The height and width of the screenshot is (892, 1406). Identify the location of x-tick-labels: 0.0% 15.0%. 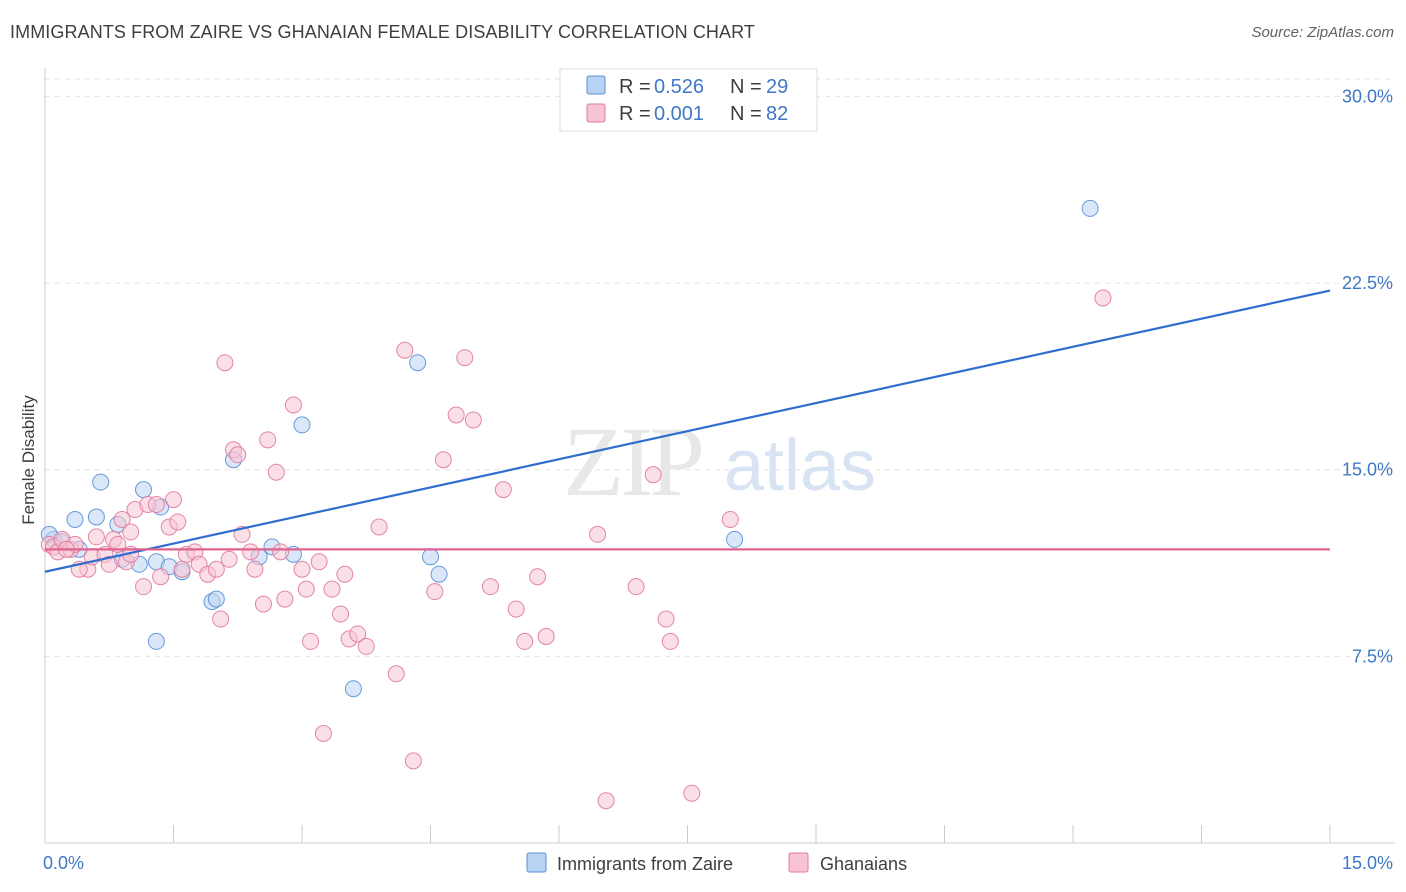
(718, 863).